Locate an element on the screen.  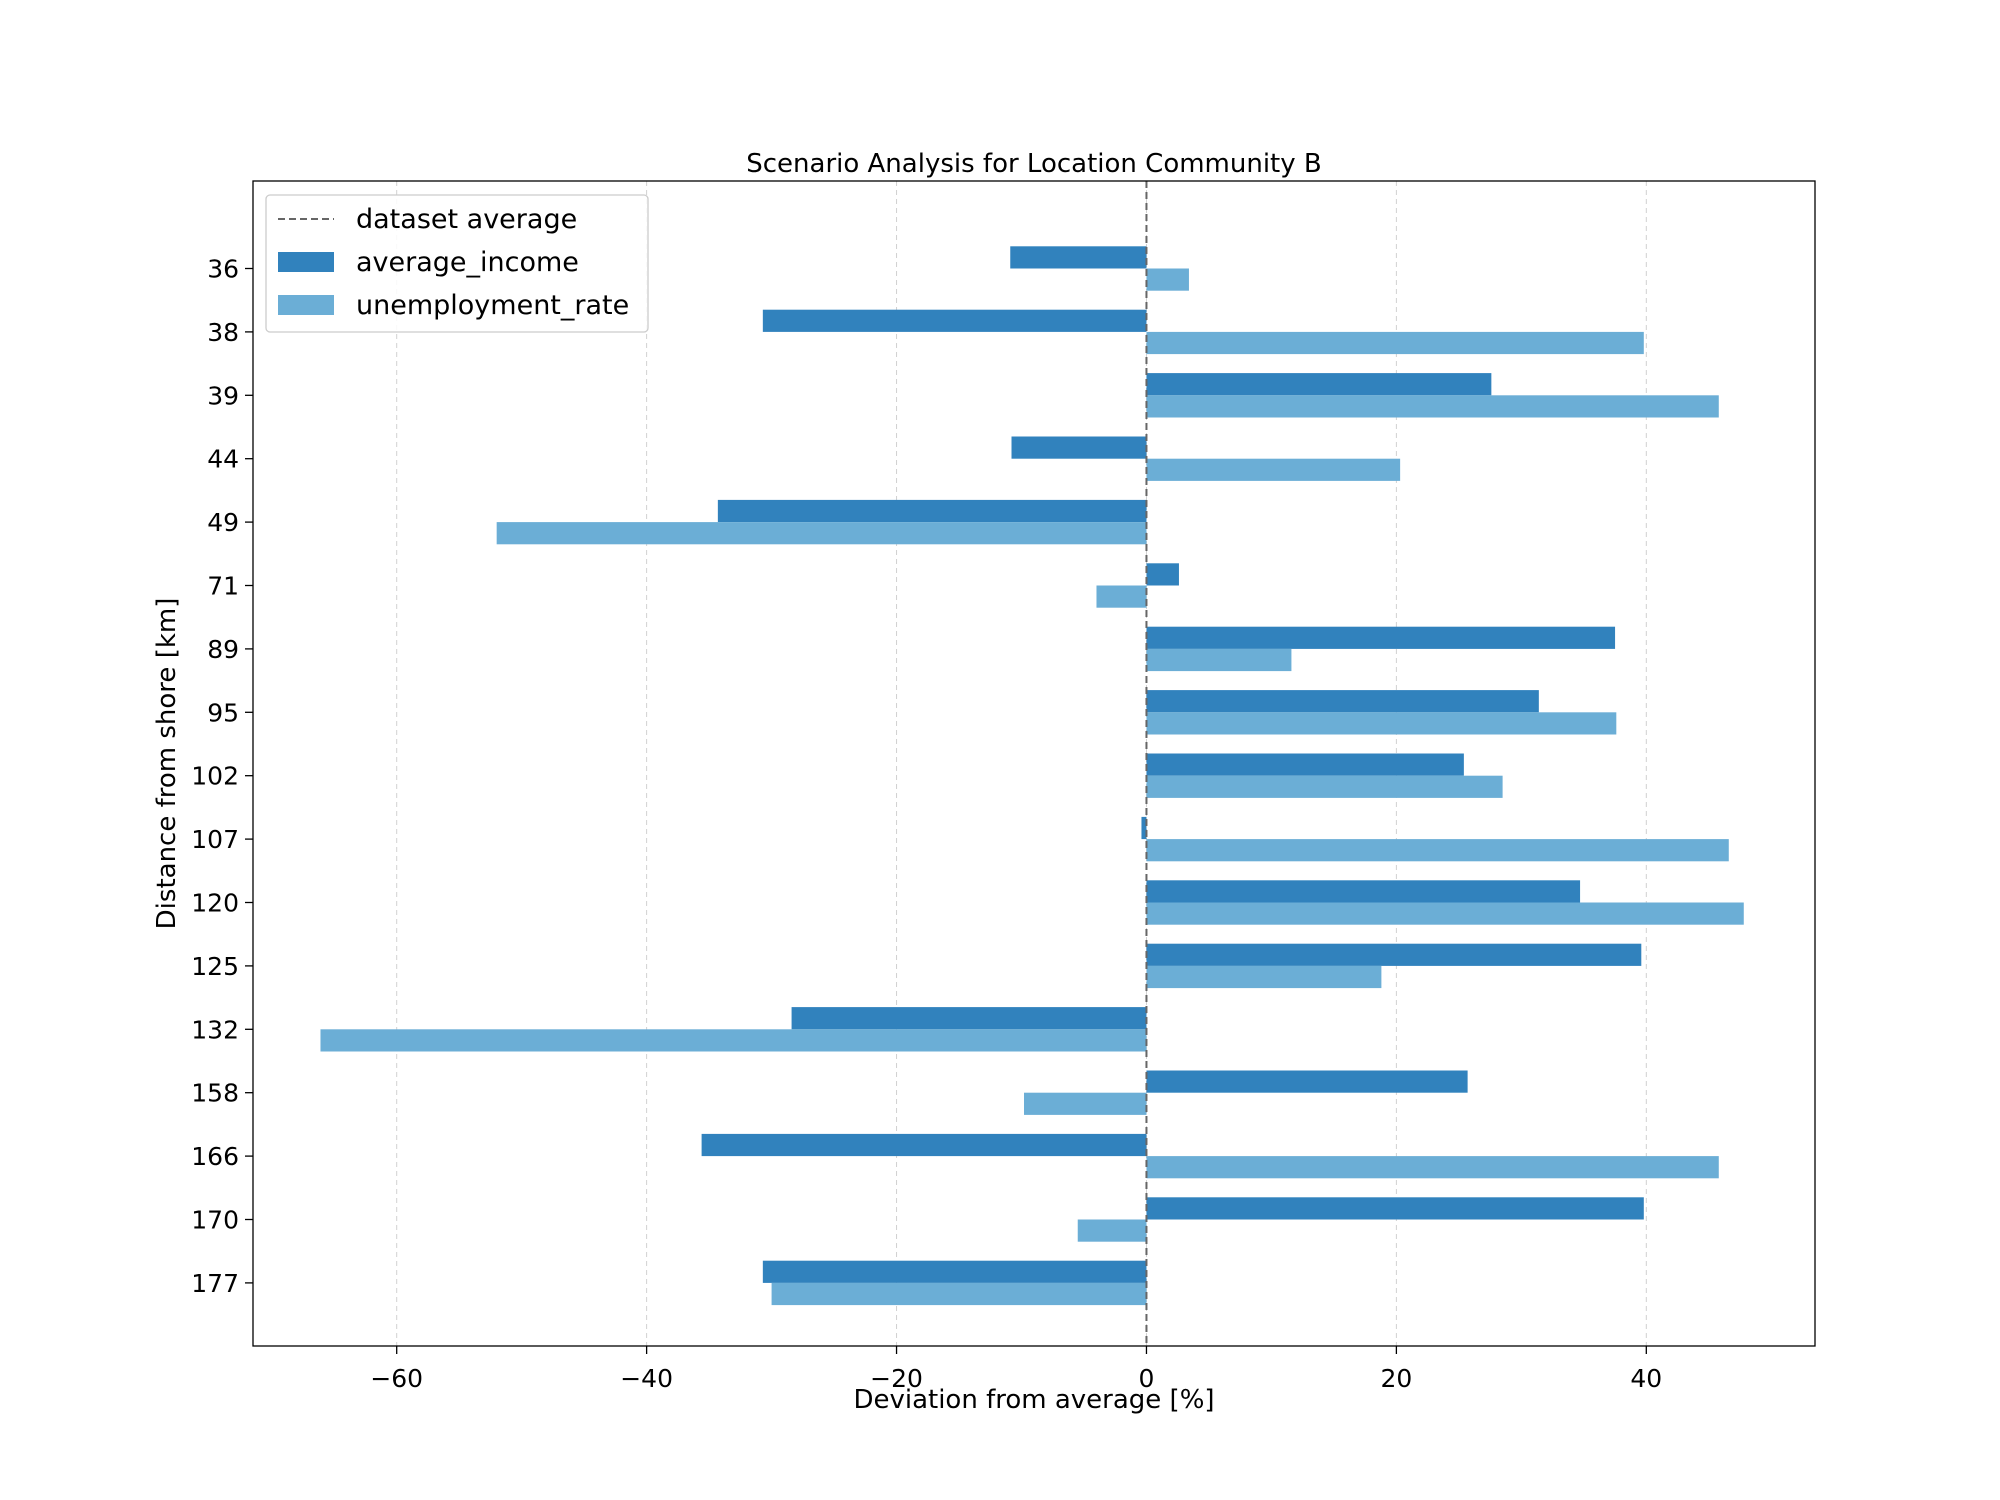
y-tick-label: 107 is located at coordinates (215, 839).